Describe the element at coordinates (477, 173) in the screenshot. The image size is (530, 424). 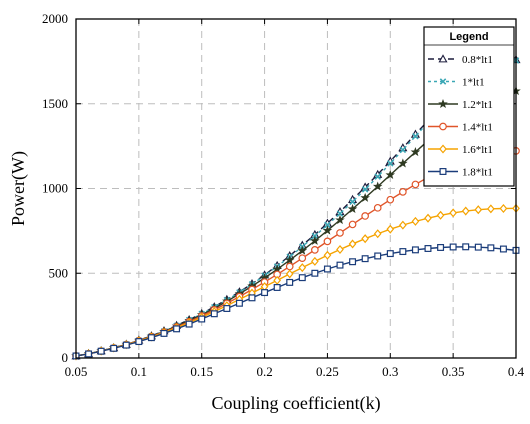
I see `legend-entry-label: 1.8*lt1` at that location.